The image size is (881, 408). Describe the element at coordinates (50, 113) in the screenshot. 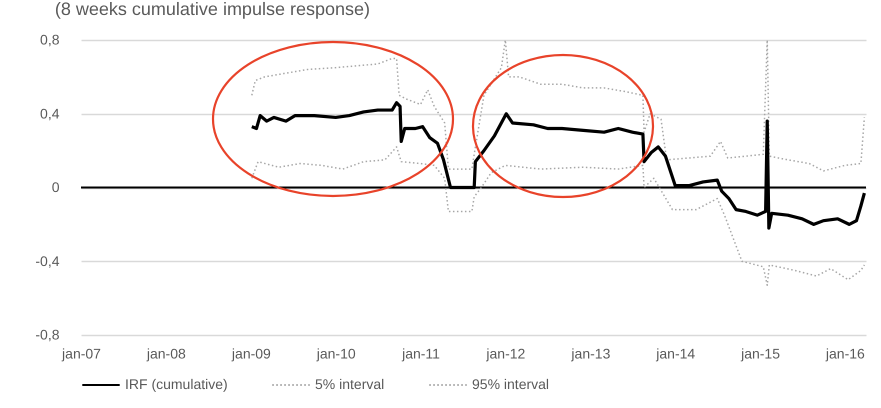

I see `y-tick-label: 0,4` at that location.